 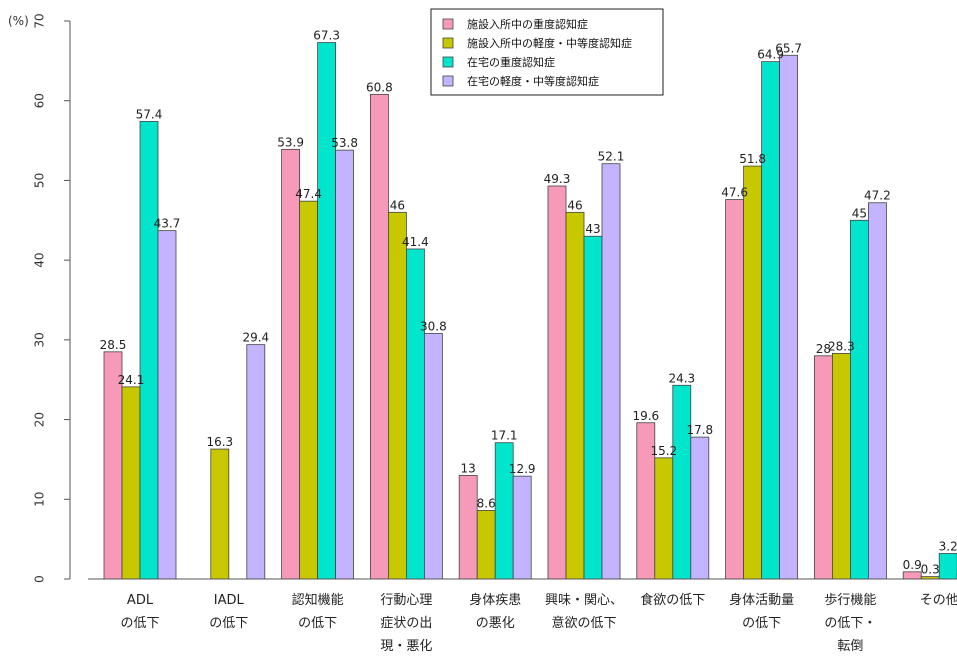 I want to click on bar-value-label: 47.2, so click(x=877, y=196).